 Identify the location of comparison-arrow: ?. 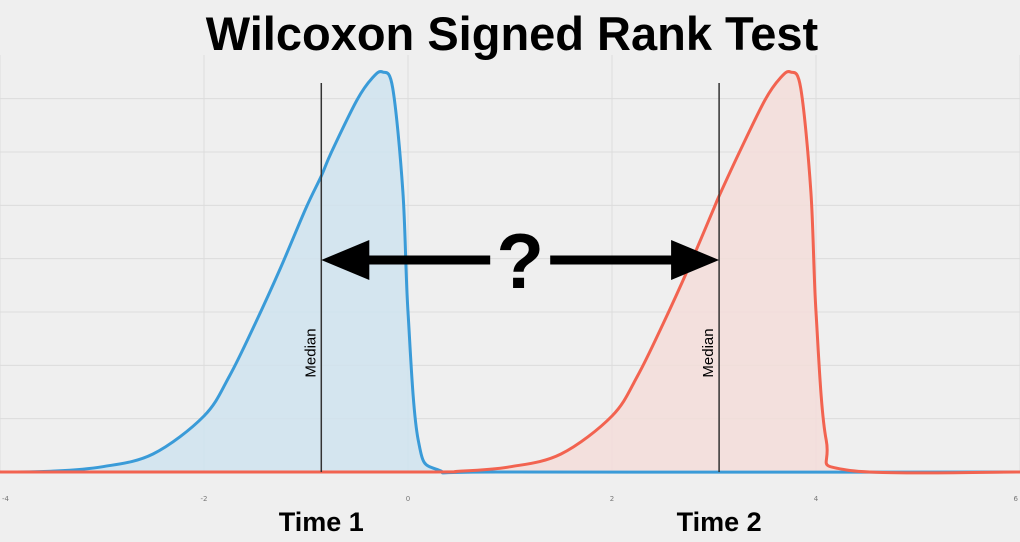
(520, 261).